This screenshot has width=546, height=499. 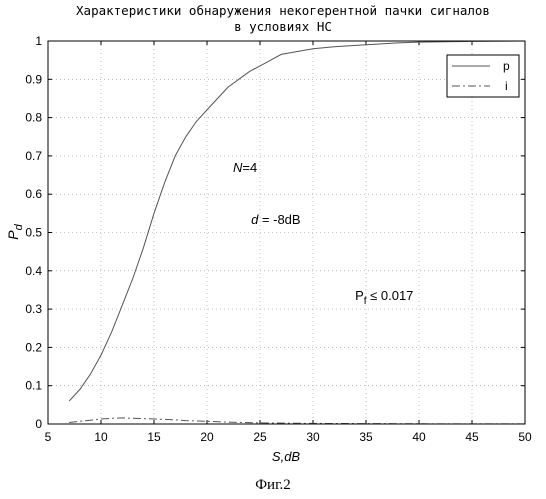 What do you see at coordinates (48, 437) in the screenshot?
I see `x-tick-label: 5` at bounding box center [48, 437].